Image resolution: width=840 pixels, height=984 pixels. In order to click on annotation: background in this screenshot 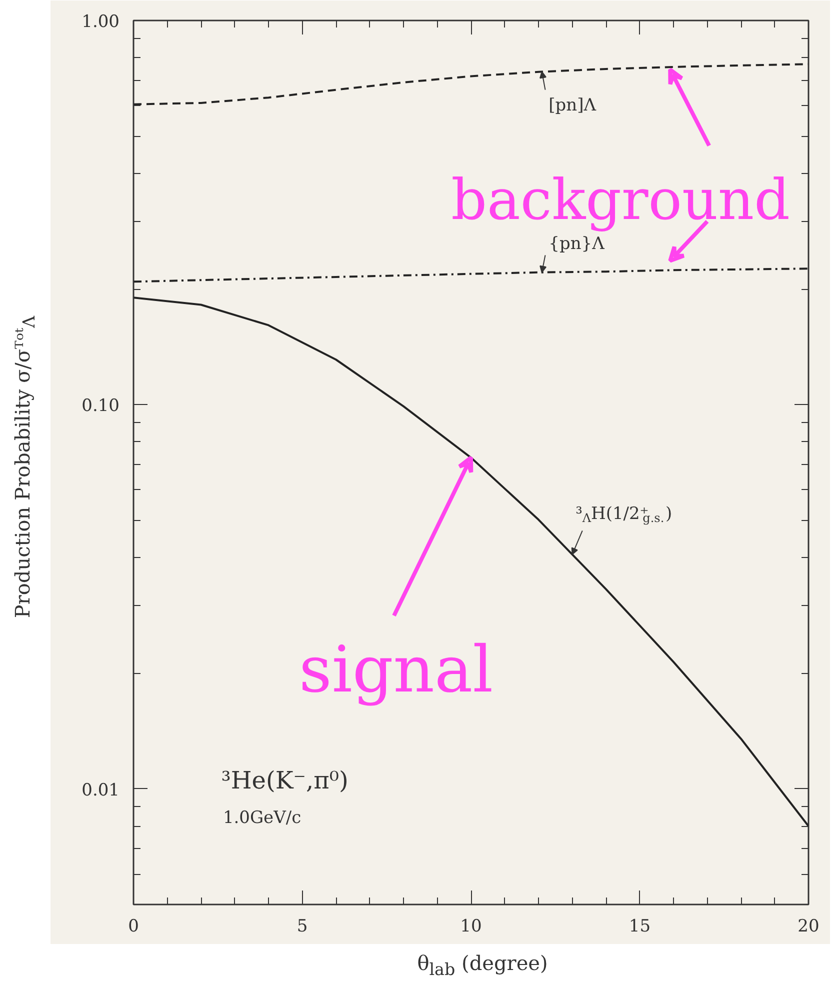, I will do `click(620, 201)`.